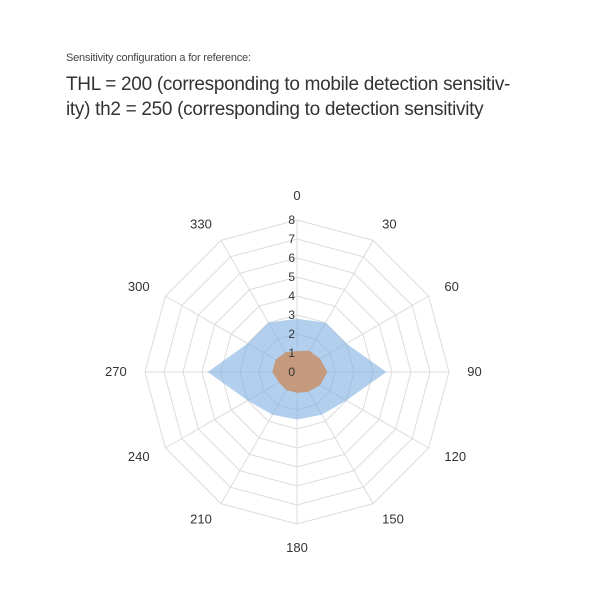 The height and width of the screenshot is (600, 600). I want to click on angle-label-240: 240, so click(139, 456).